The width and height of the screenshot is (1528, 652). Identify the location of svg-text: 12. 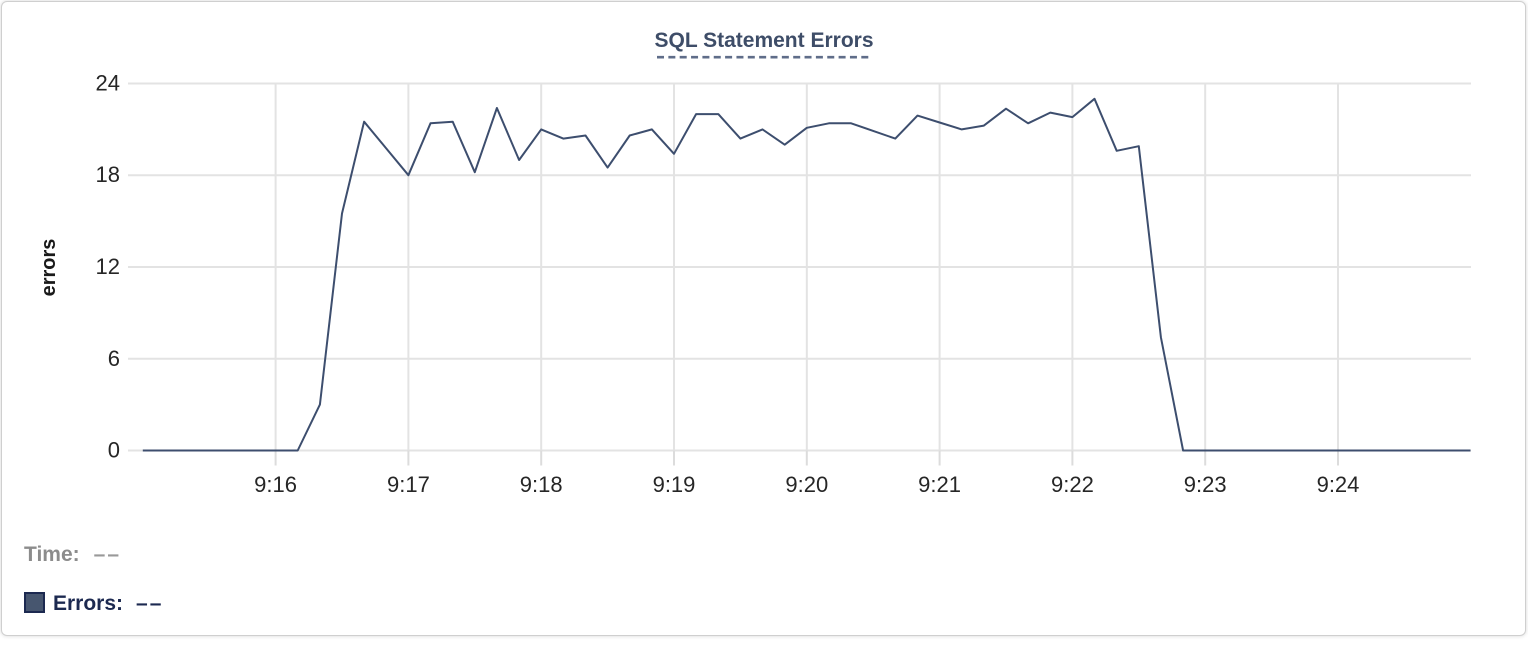
(108, 266).